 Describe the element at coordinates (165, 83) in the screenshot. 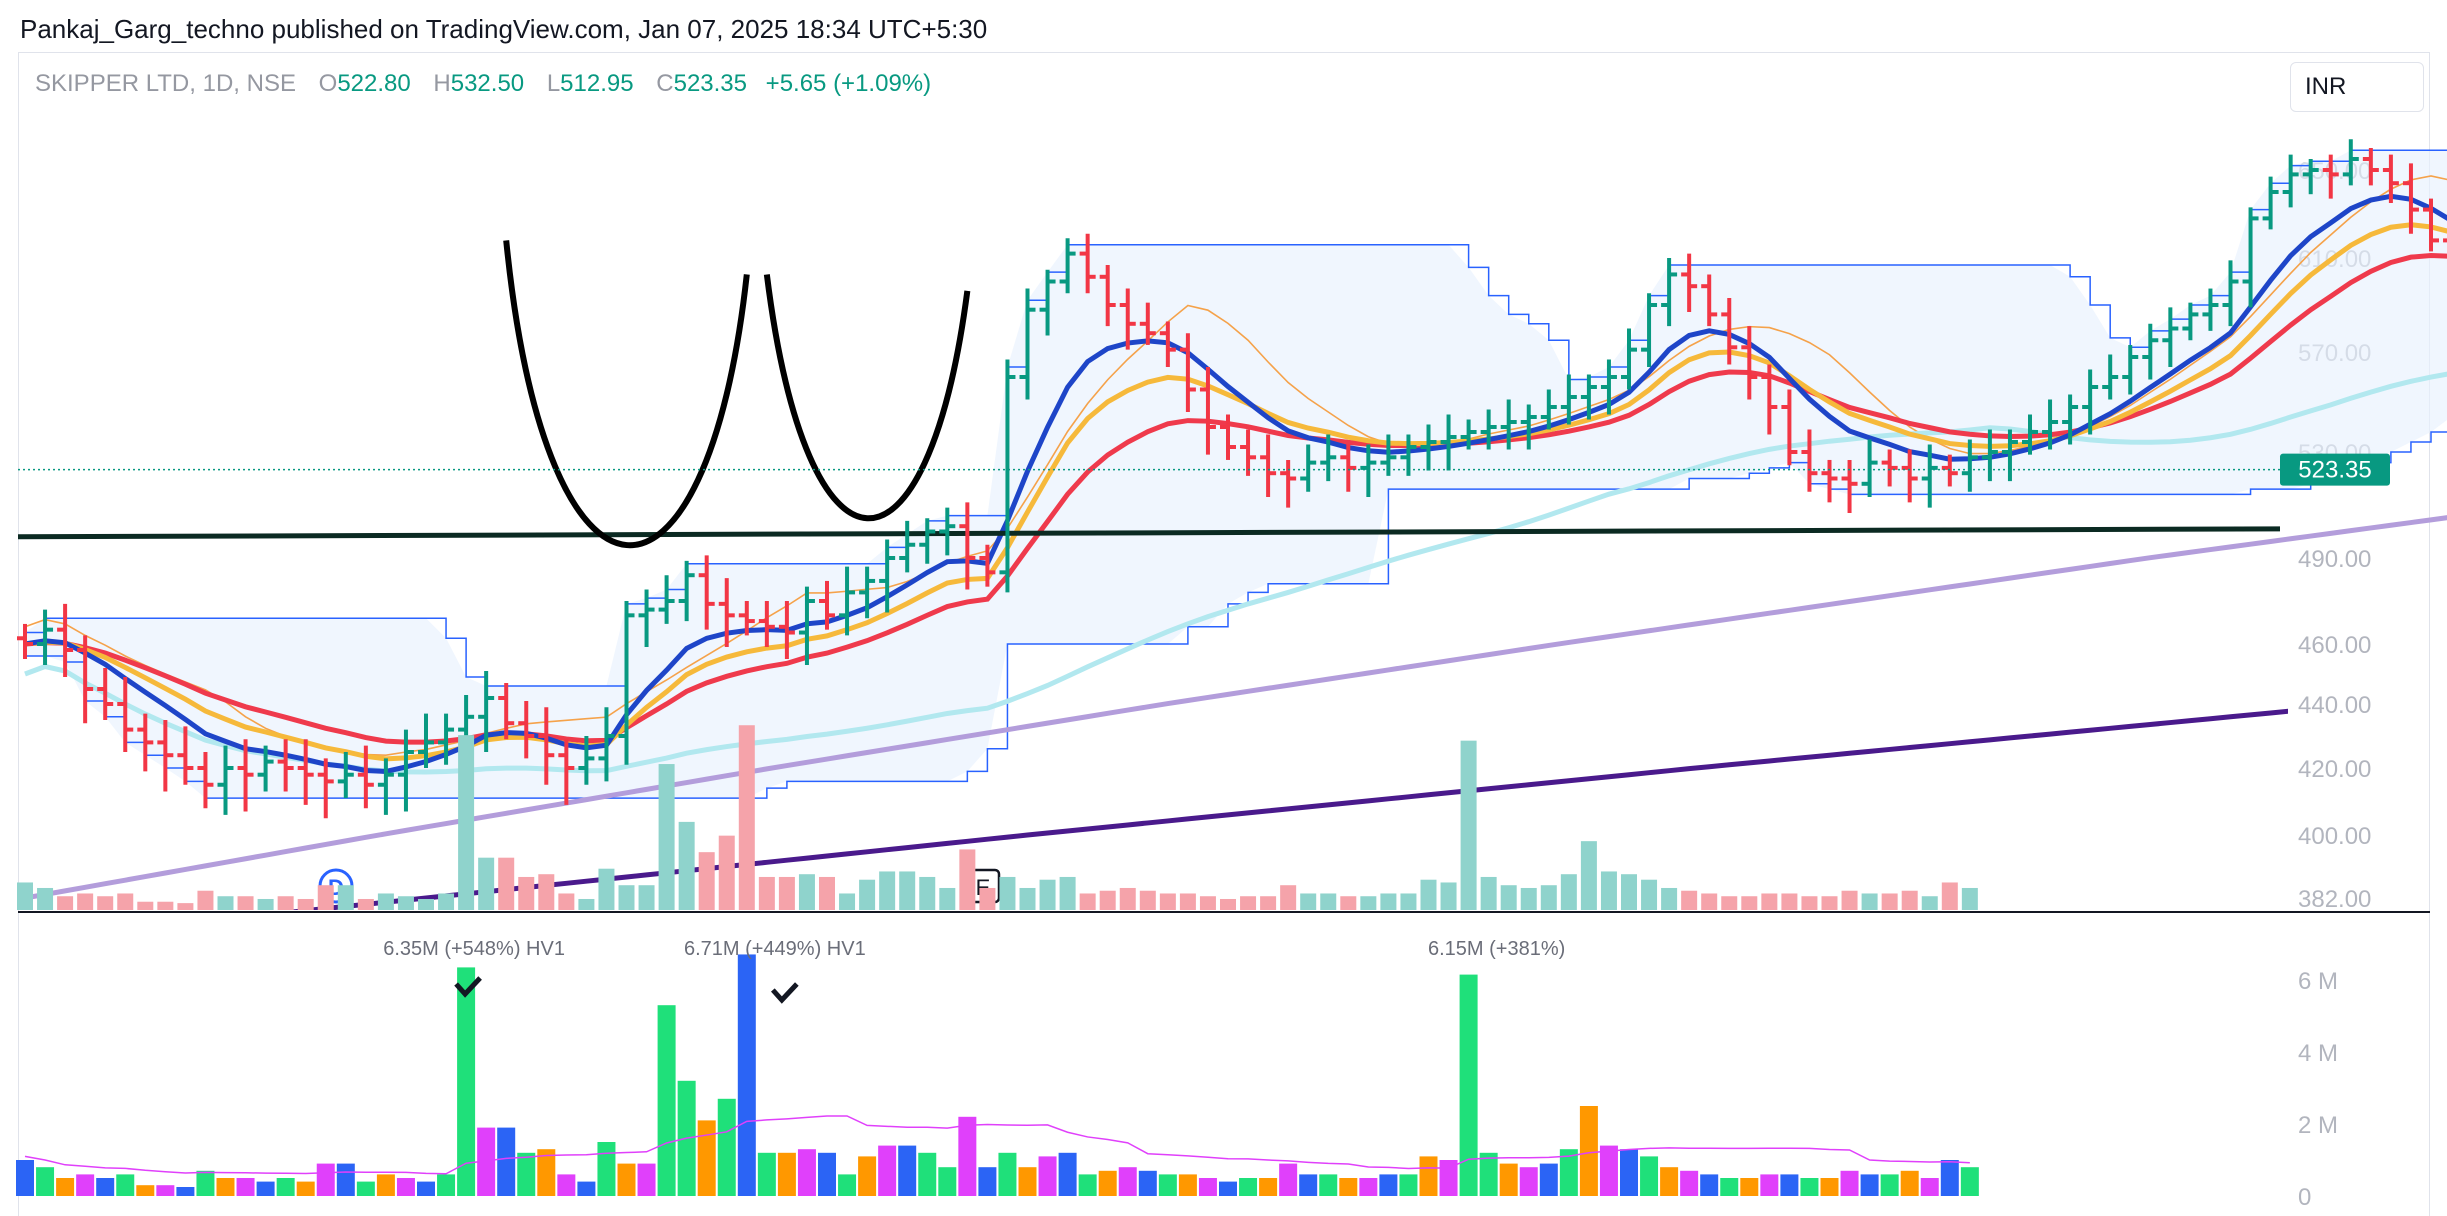

I see `symbol-label: SKIPPER LTD, 1D, NSE` at that location.